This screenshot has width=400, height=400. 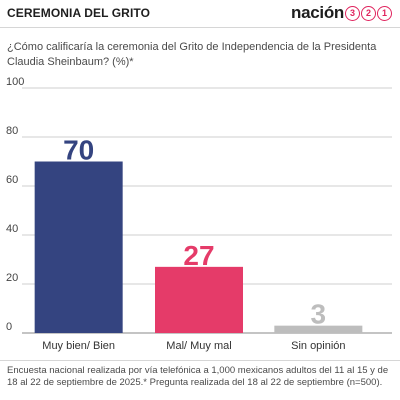 What do you see at coordinates (12, 131) in the screenshot?
I see `y-tick-label-80: 80` at bounding box center [12, 131].